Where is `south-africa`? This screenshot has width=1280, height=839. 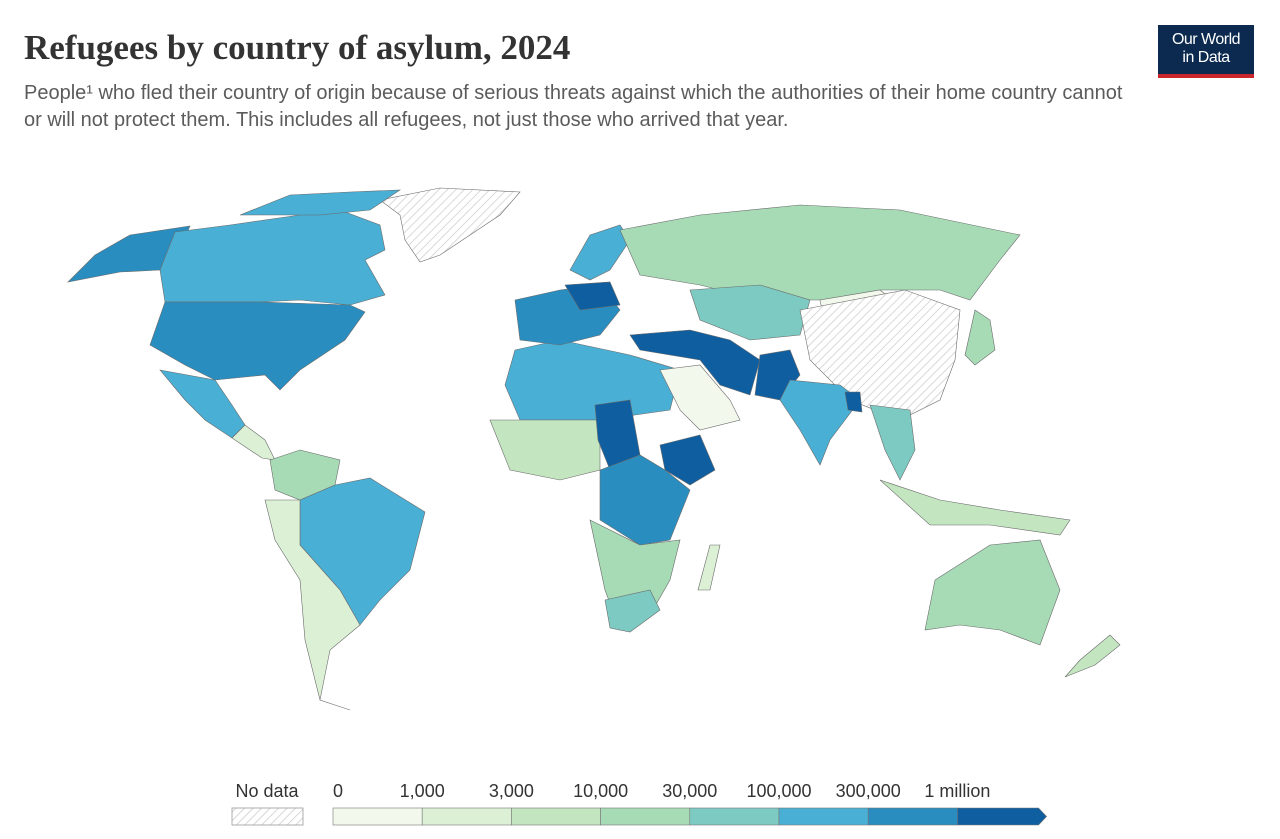 south-africa is located at coordinates (632, 611).